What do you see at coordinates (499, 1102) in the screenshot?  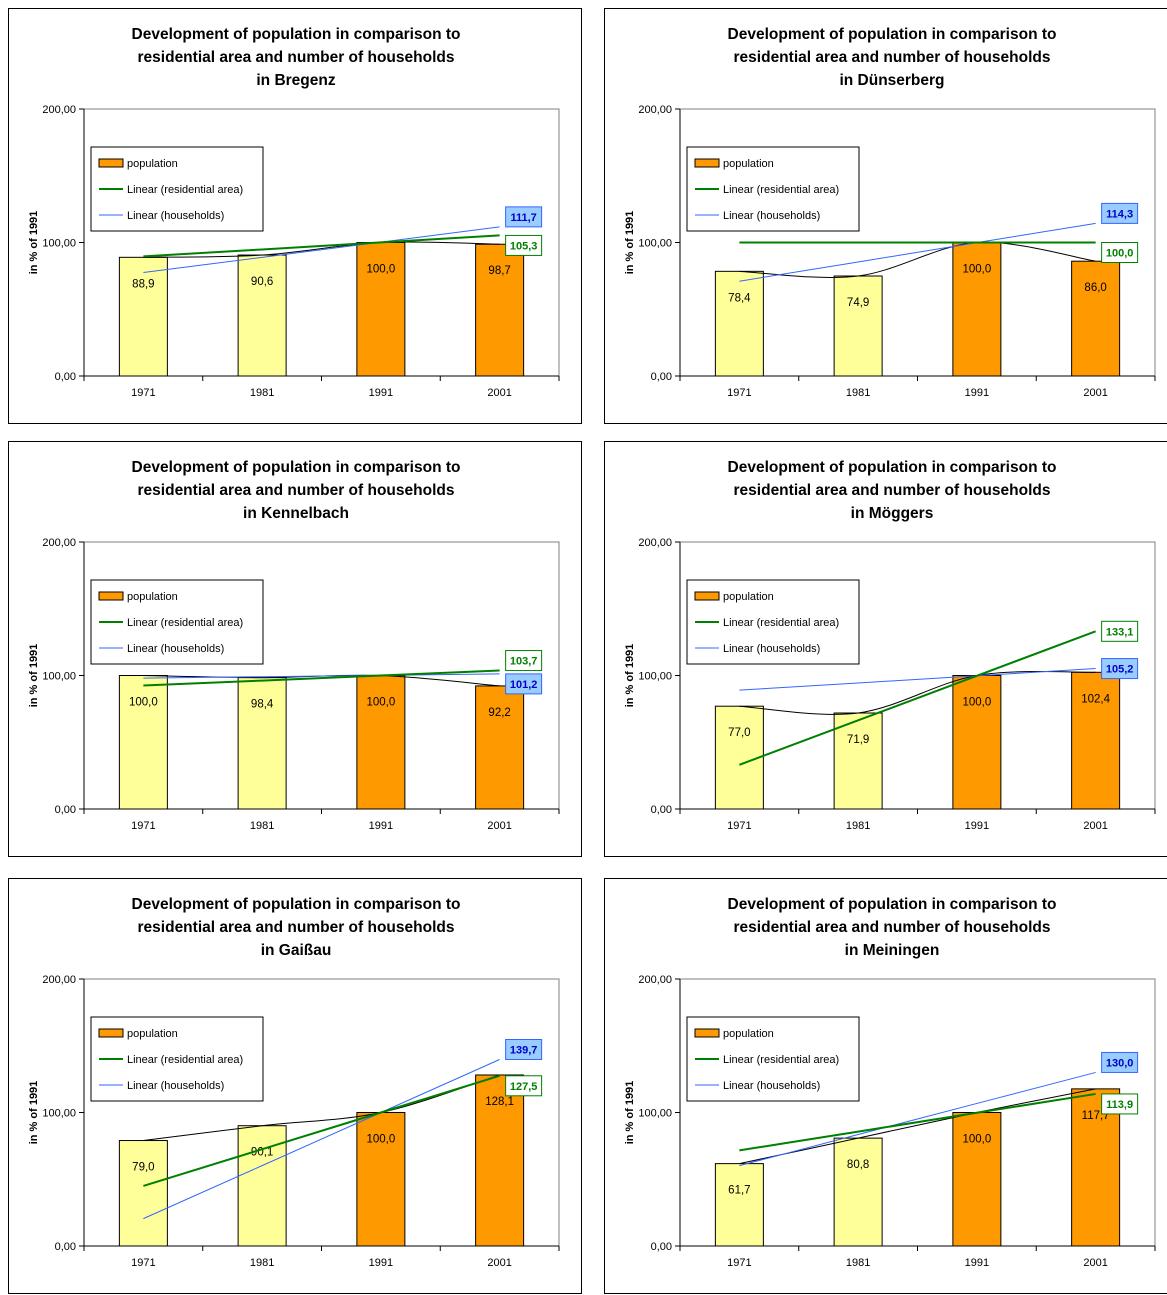 I see `bar-value-label: 128,1` at bounding box center [499, 1102].